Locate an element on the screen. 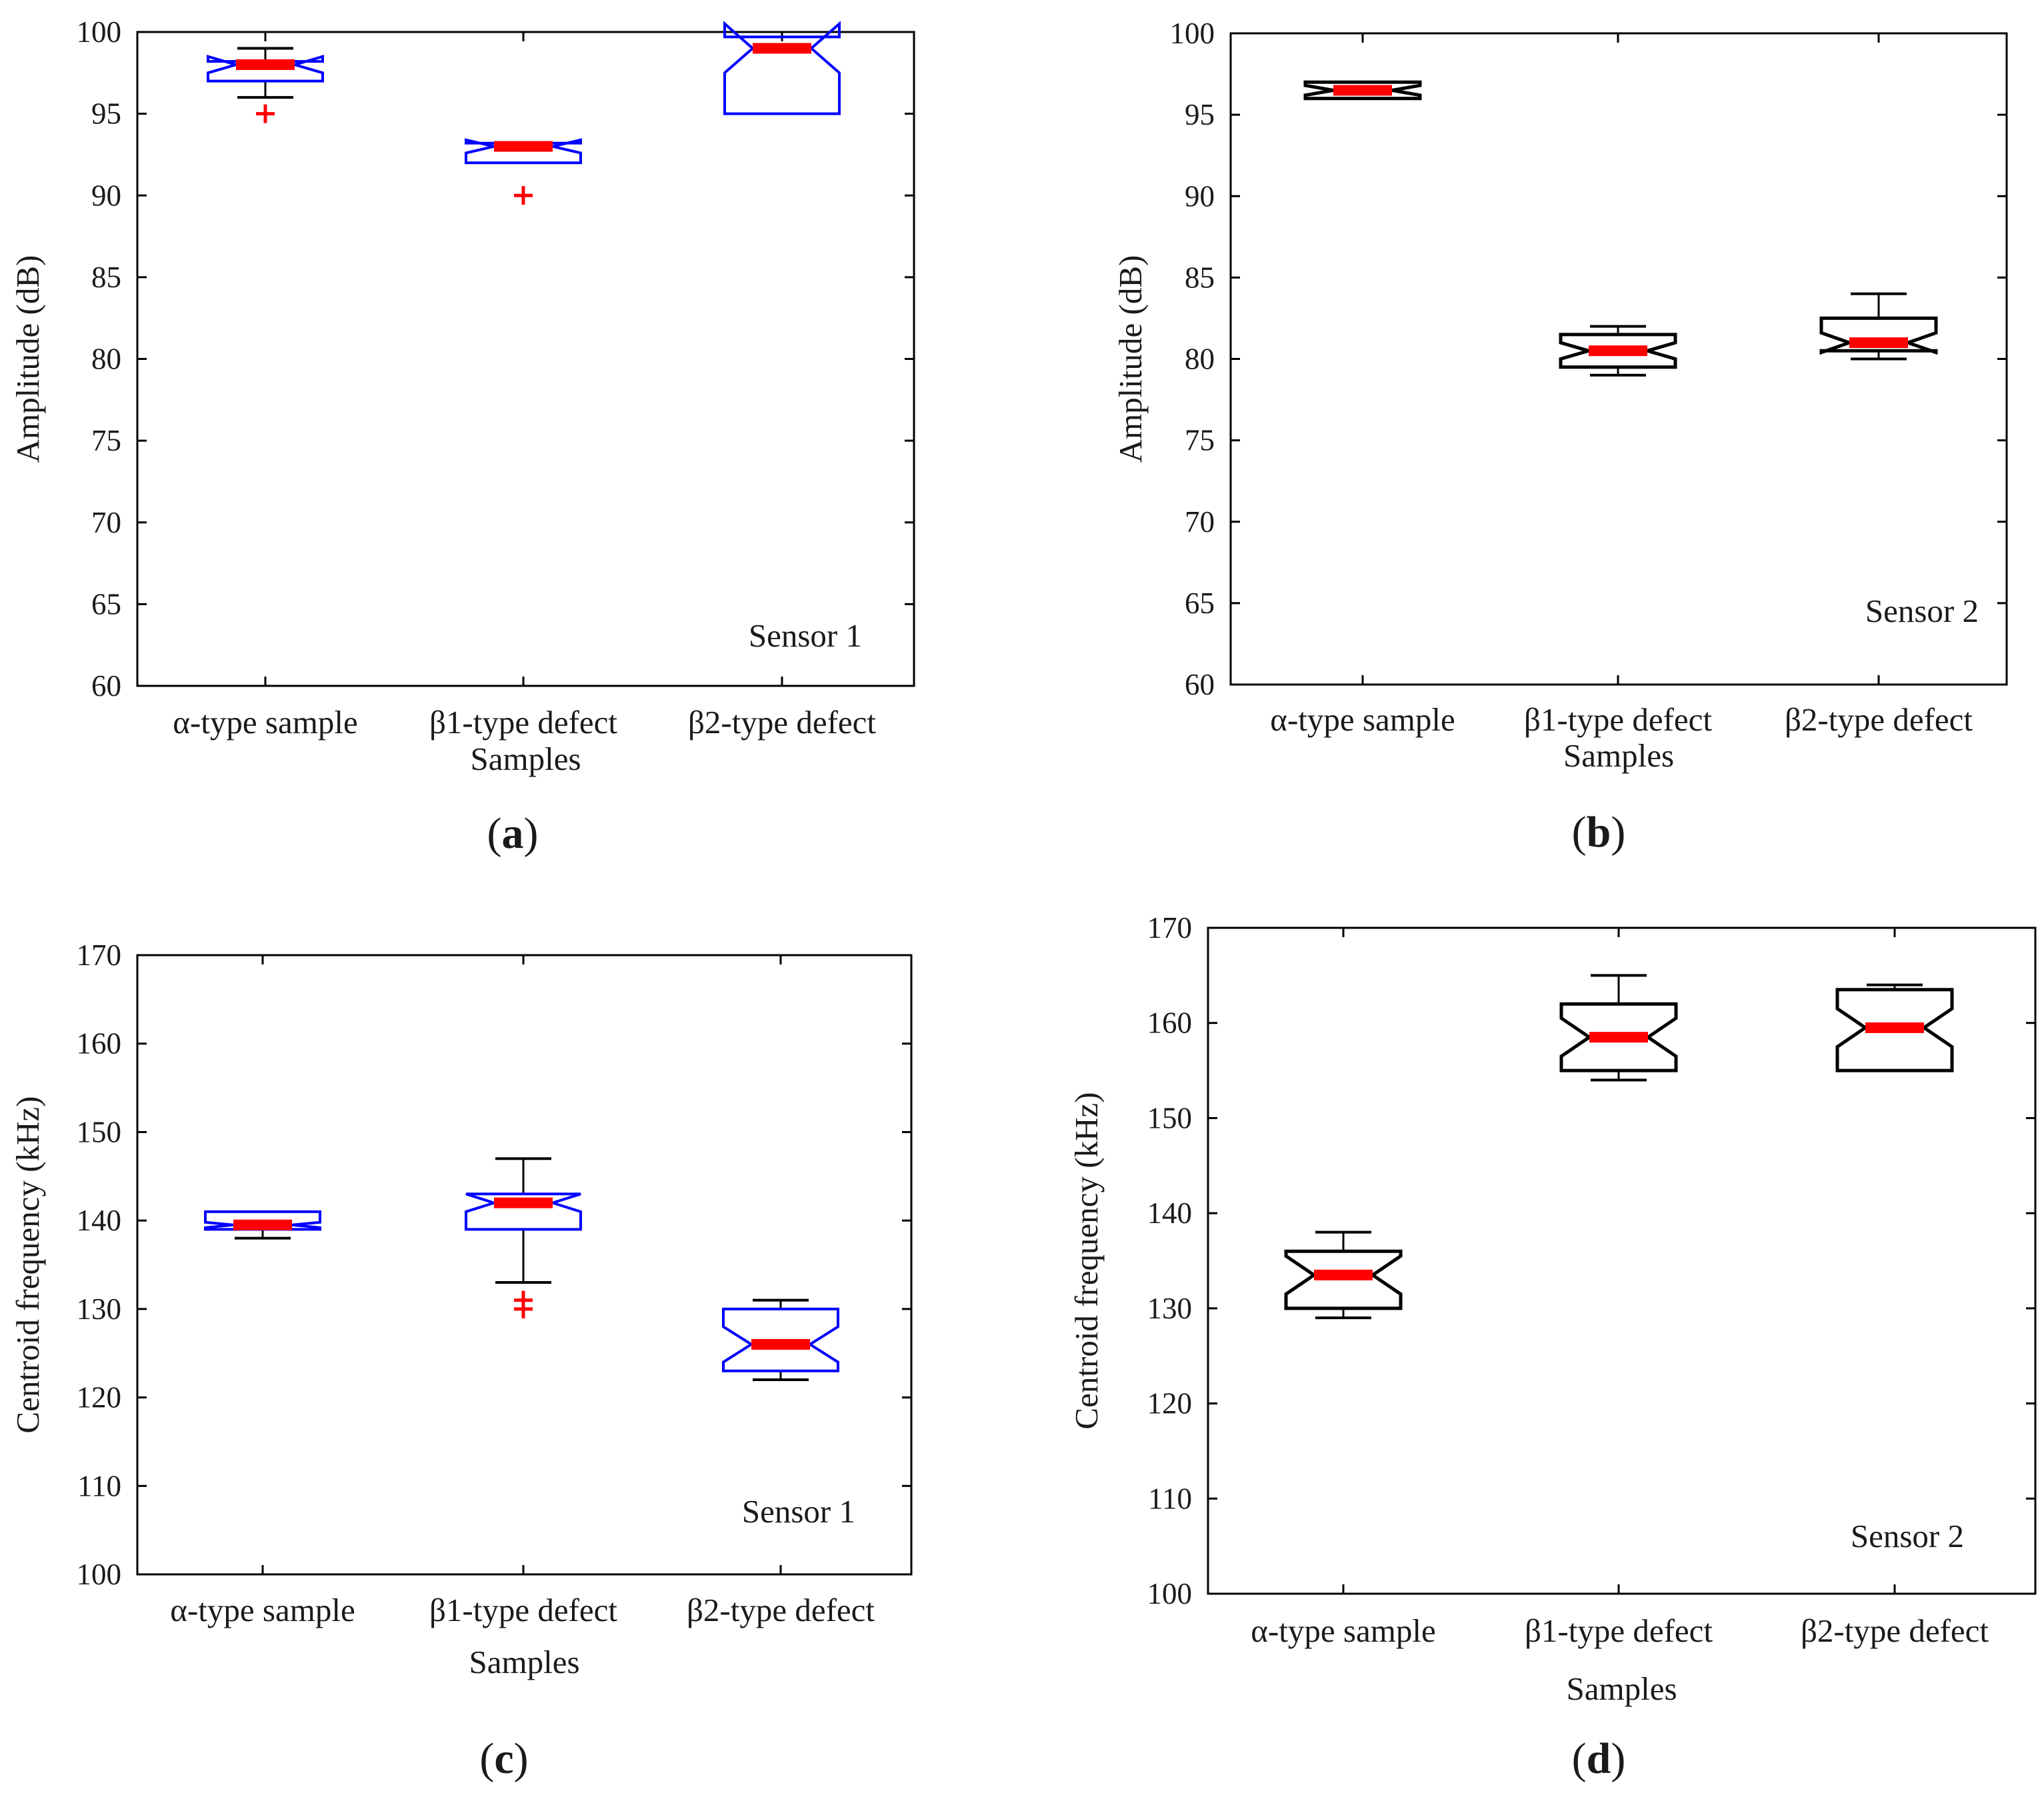 Image resolution: width=2044 pixels, height=1803 pixels. panel-letter: (b) is located at coordinates (1599, 833).